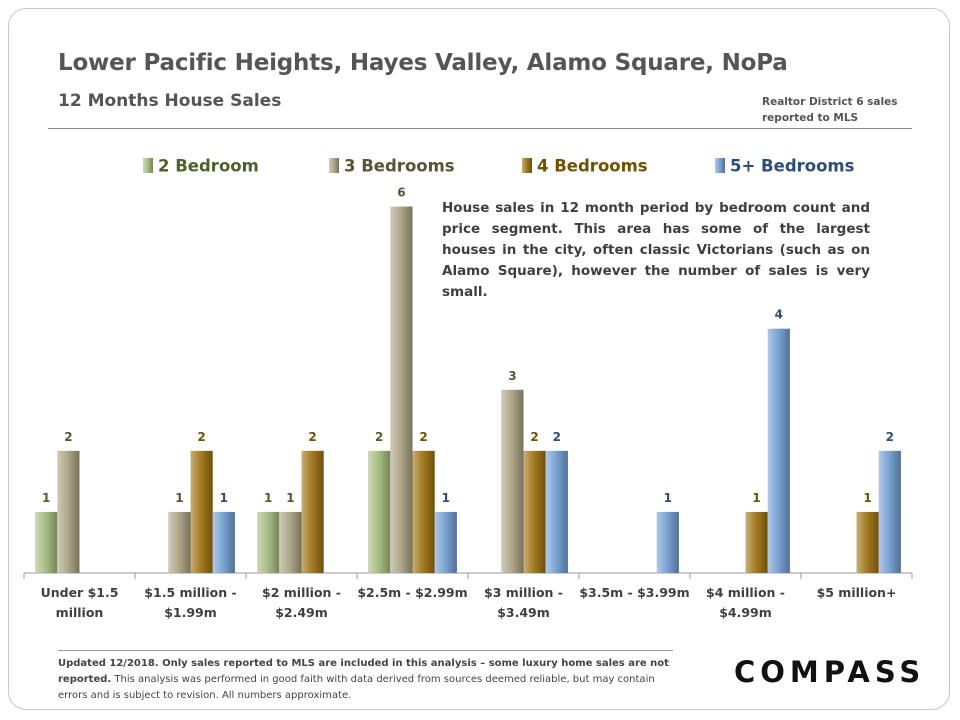  I want to click on data-label-5-bedrooms-6: 4, so click(779, 315).